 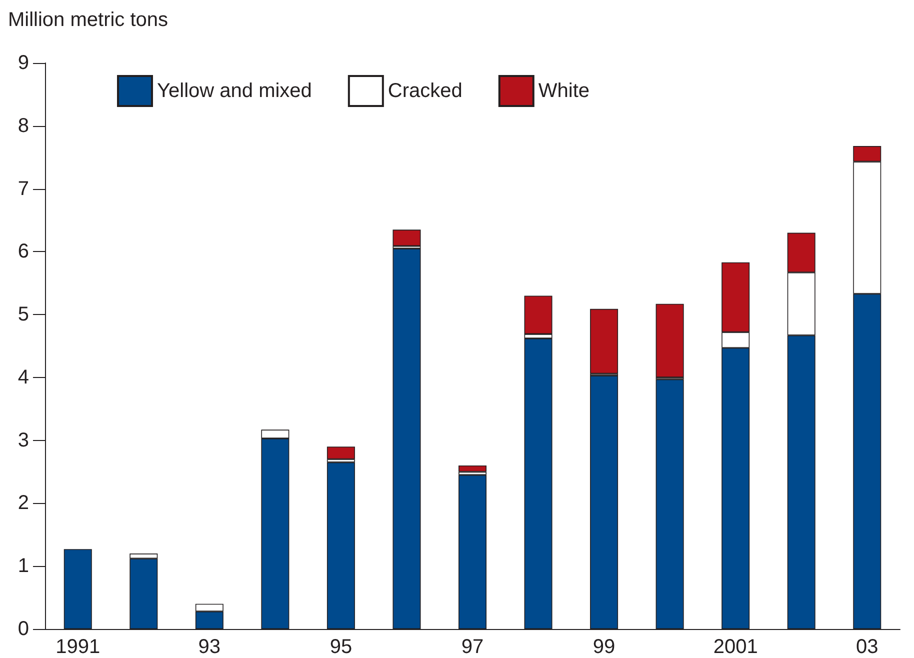 What do you see at coordinates (209, 647) in the screenshot?
I see `x-tick-label: 93` at bounding box center [209, 647].